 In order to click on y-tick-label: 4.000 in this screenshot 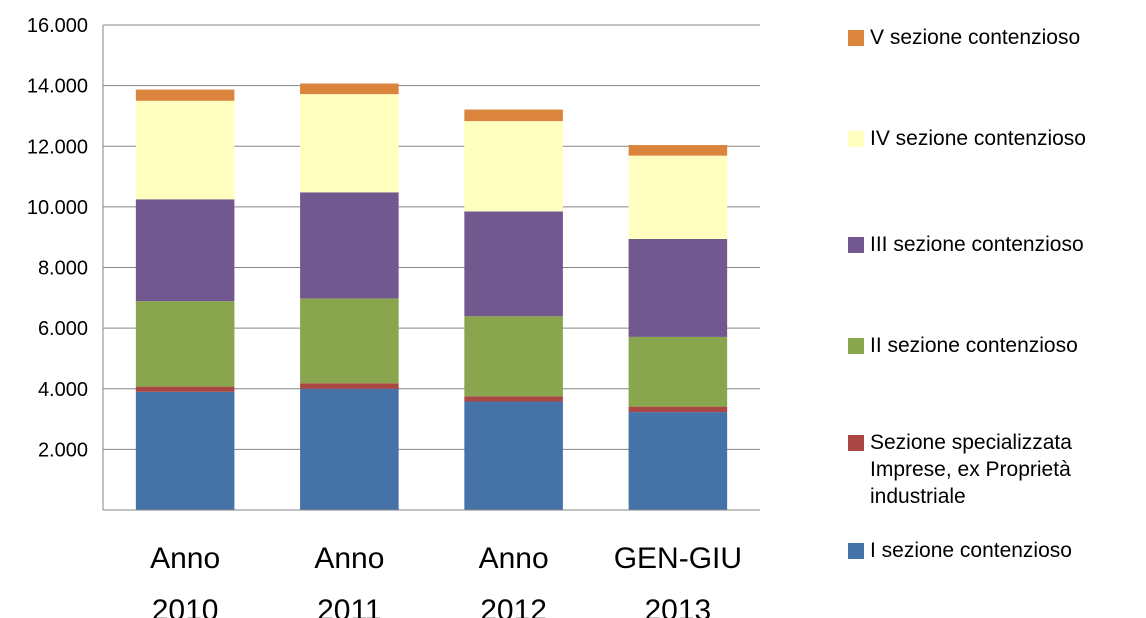, I will do `click(63, 390)`.